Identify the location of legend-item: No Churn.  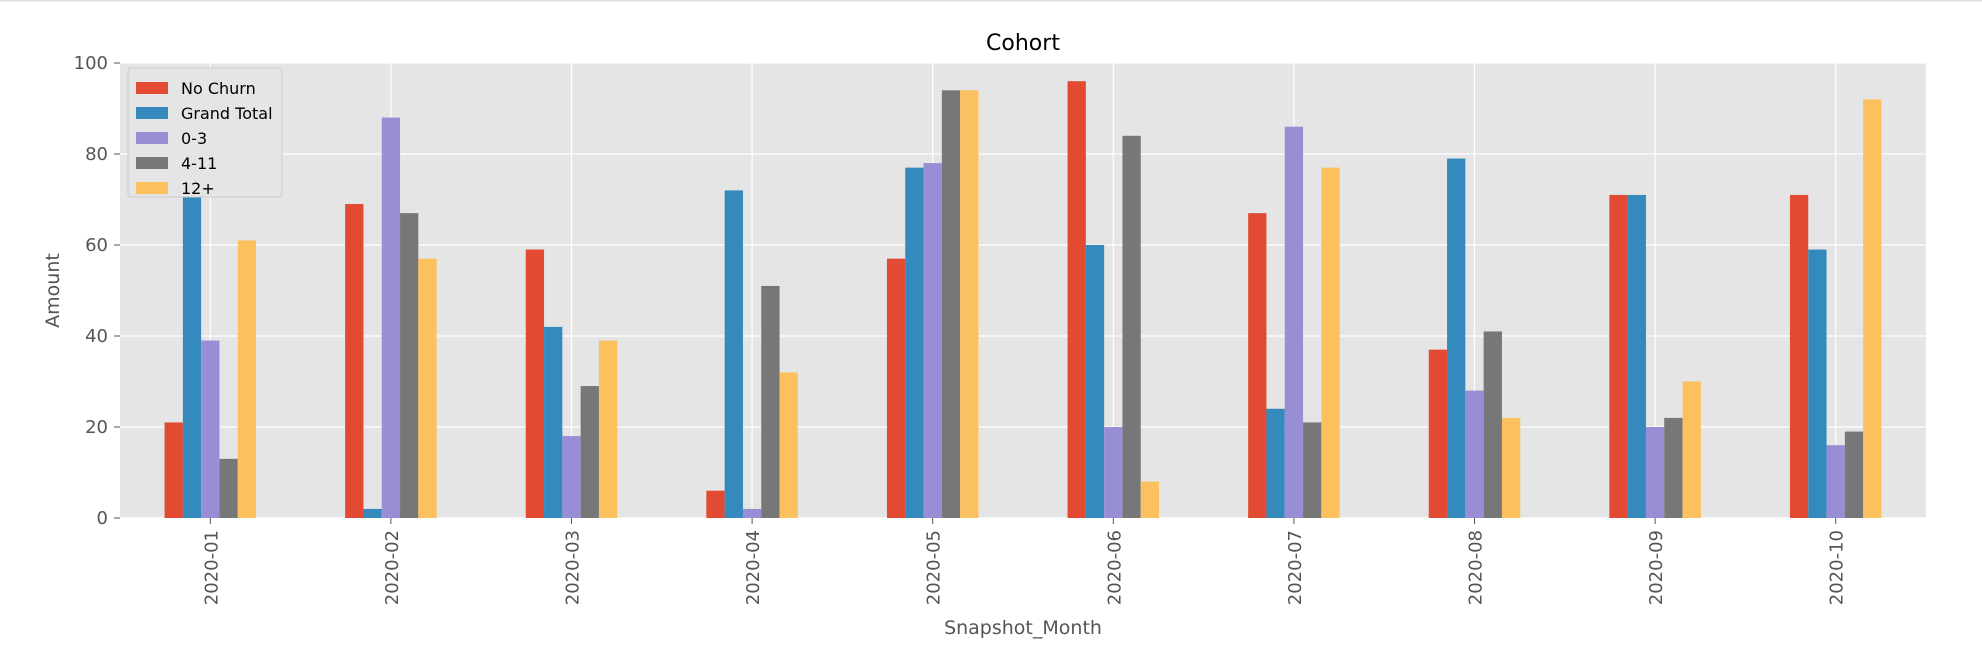
(196, 88).